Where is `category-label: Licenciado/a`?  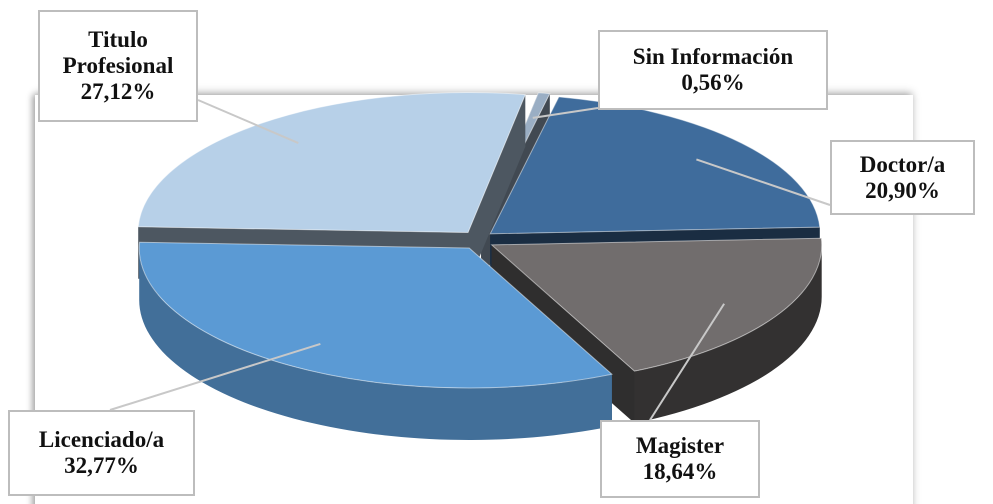 category-label: Licenciado/a is located at coordinates (101, 439).